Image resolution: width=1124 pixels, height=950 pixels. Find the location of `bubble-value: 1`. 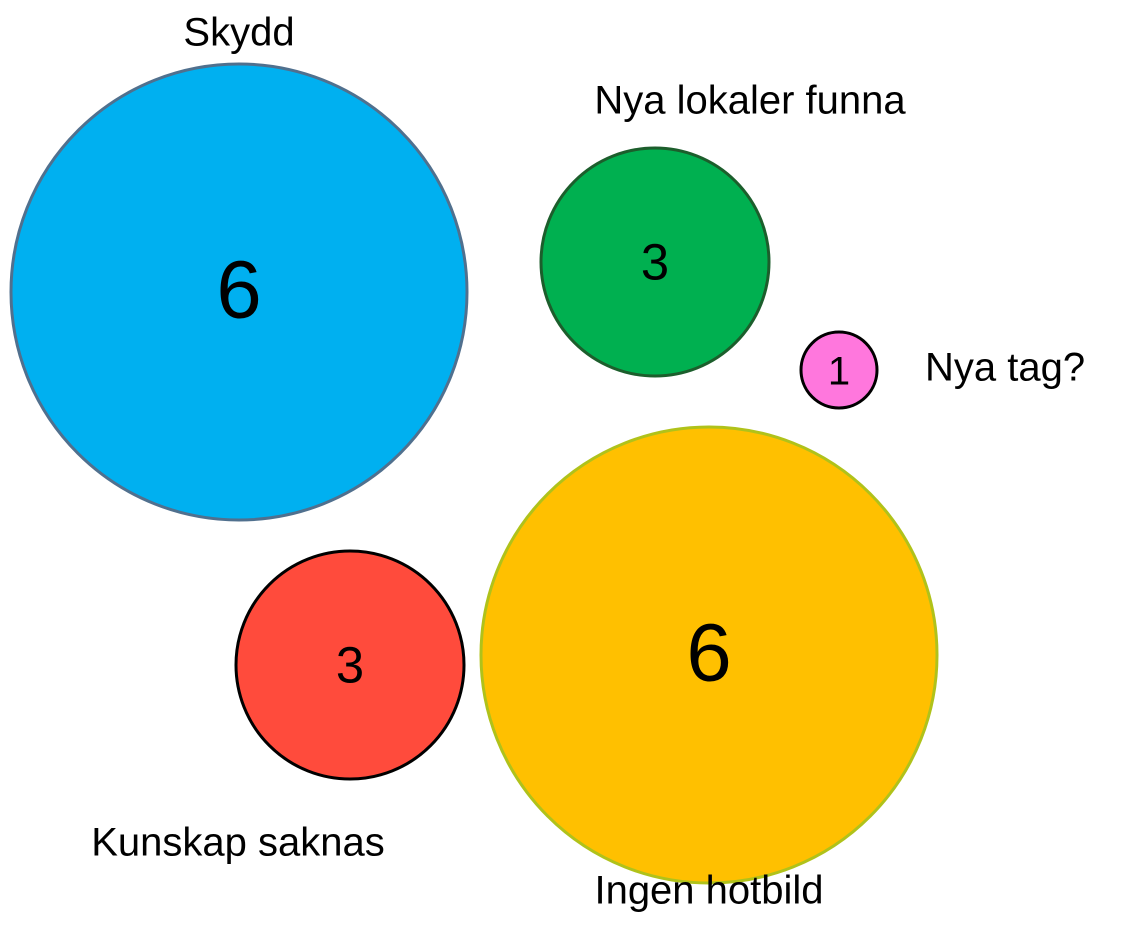

bubble-value: 1 is located at coordinates (839, 372).